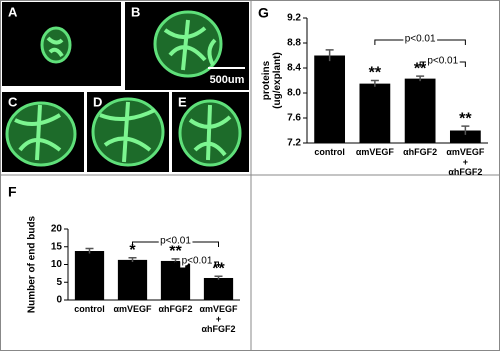 This screenshot has height=351, width=500. What do you see at coordinates (13, 101) in the screenshot?
I see `panel-label: C` at bounding box center [13, 101].